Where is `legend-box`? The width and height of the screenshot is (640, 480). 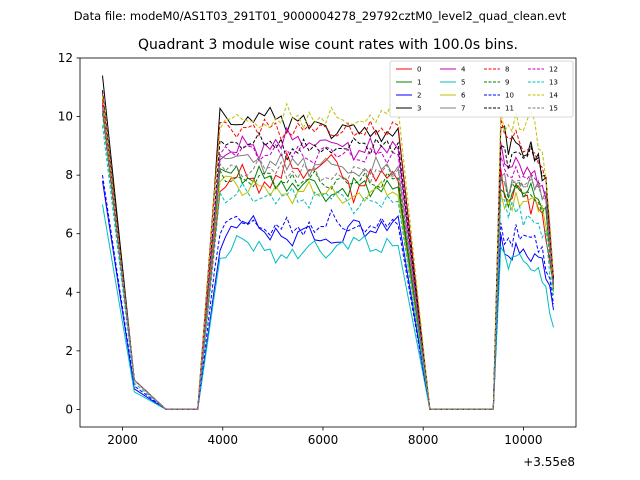 legend-box is located at coordinates (481, 89).